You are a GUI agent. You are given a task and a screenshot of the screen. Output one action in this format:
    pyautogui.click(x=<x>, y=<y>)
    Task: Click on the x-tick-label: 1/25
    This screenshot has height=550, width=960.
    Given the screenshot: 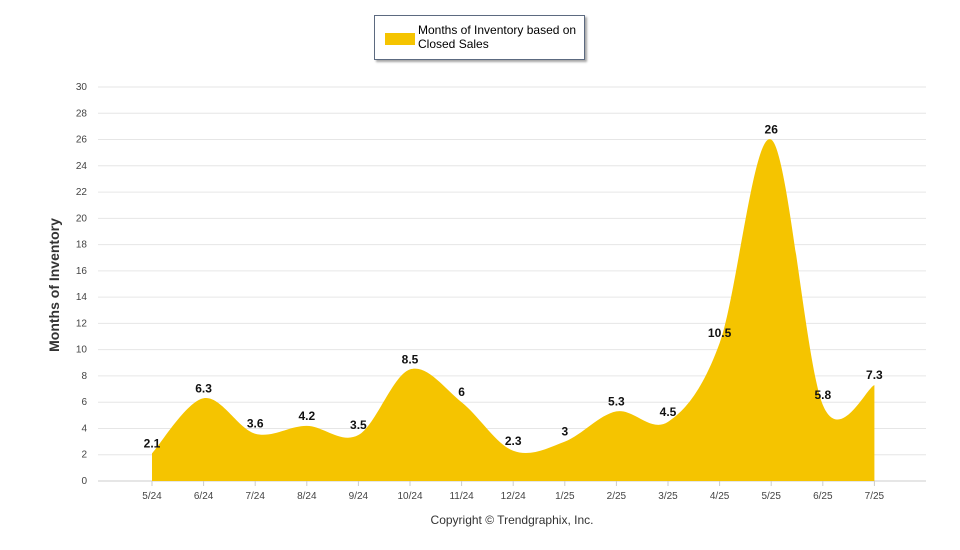 What is the action you would take?
    pyautogui.click(x=565, y=496)
    